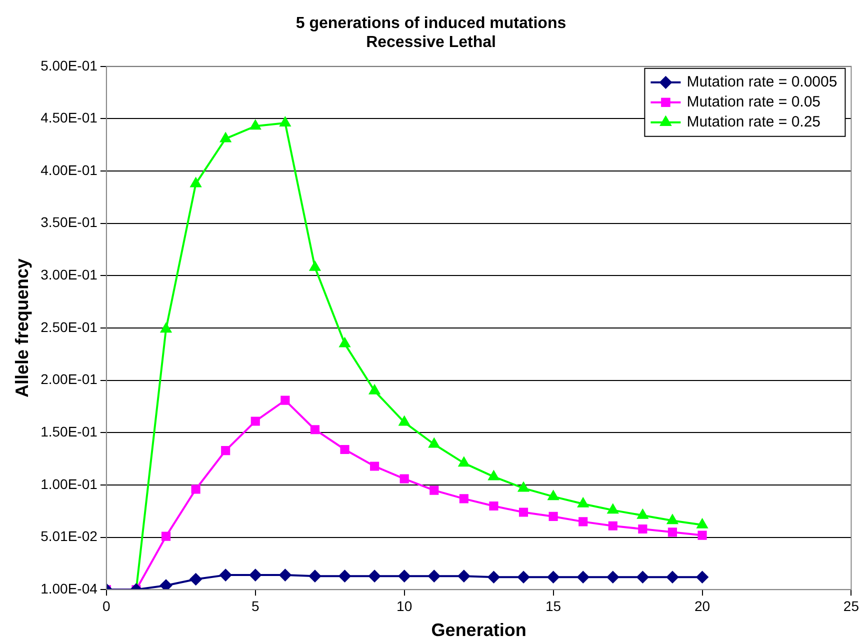  Describe the element at coordinates (753, 102) in the screenshot. I see `legend-label: Mutation rate = 0.05` at that location.